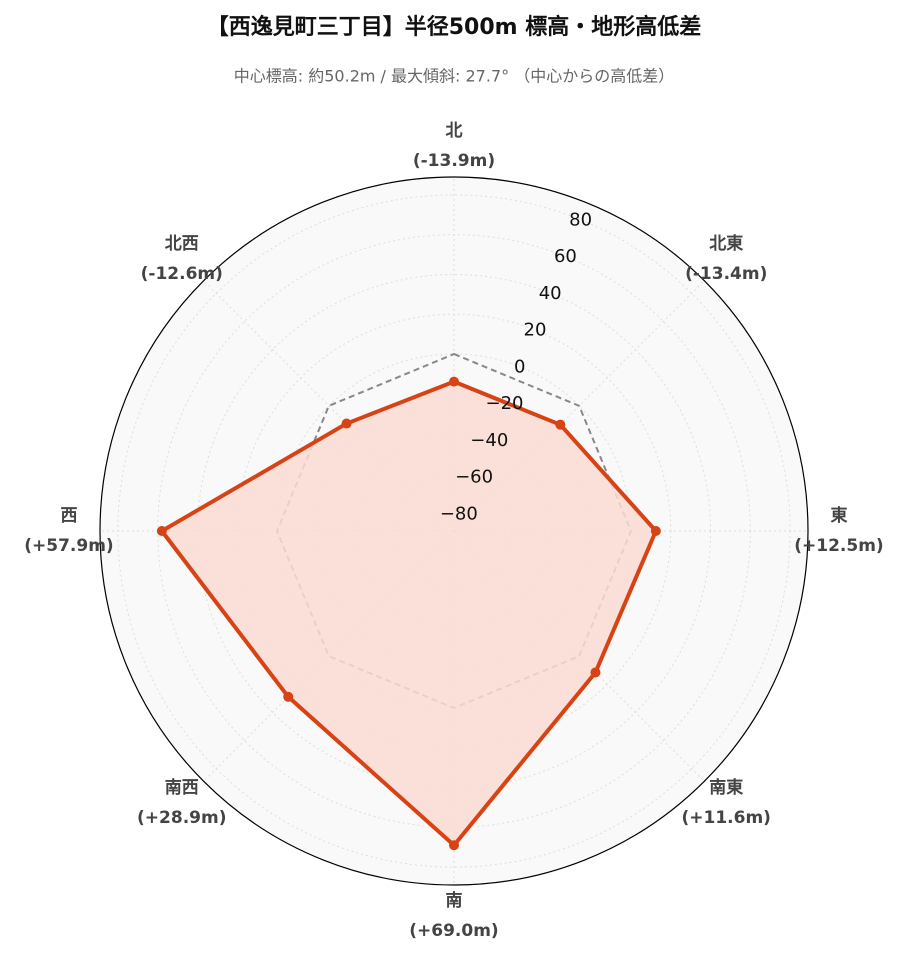  Describe the element at coordinates (454, 900) in the screenshot. I see `category-label: 南` at that location.